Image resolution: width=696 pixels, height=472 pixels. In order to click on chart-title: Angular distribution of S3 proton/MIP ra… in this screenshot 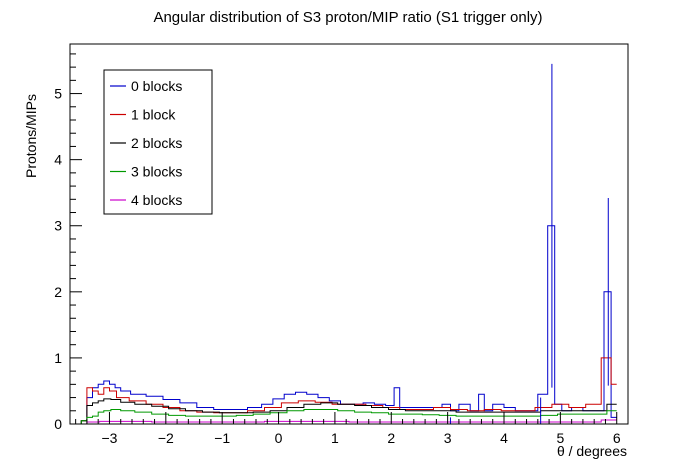, I will do `click(347, 17)`.